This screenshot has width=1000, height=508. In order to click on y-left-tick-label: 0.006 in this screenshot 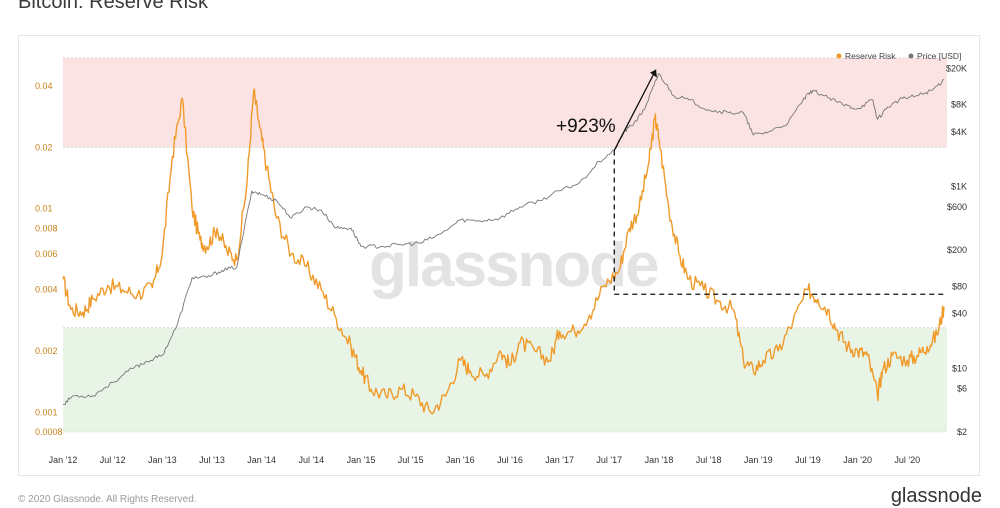, I will do `click(46, 254)`.